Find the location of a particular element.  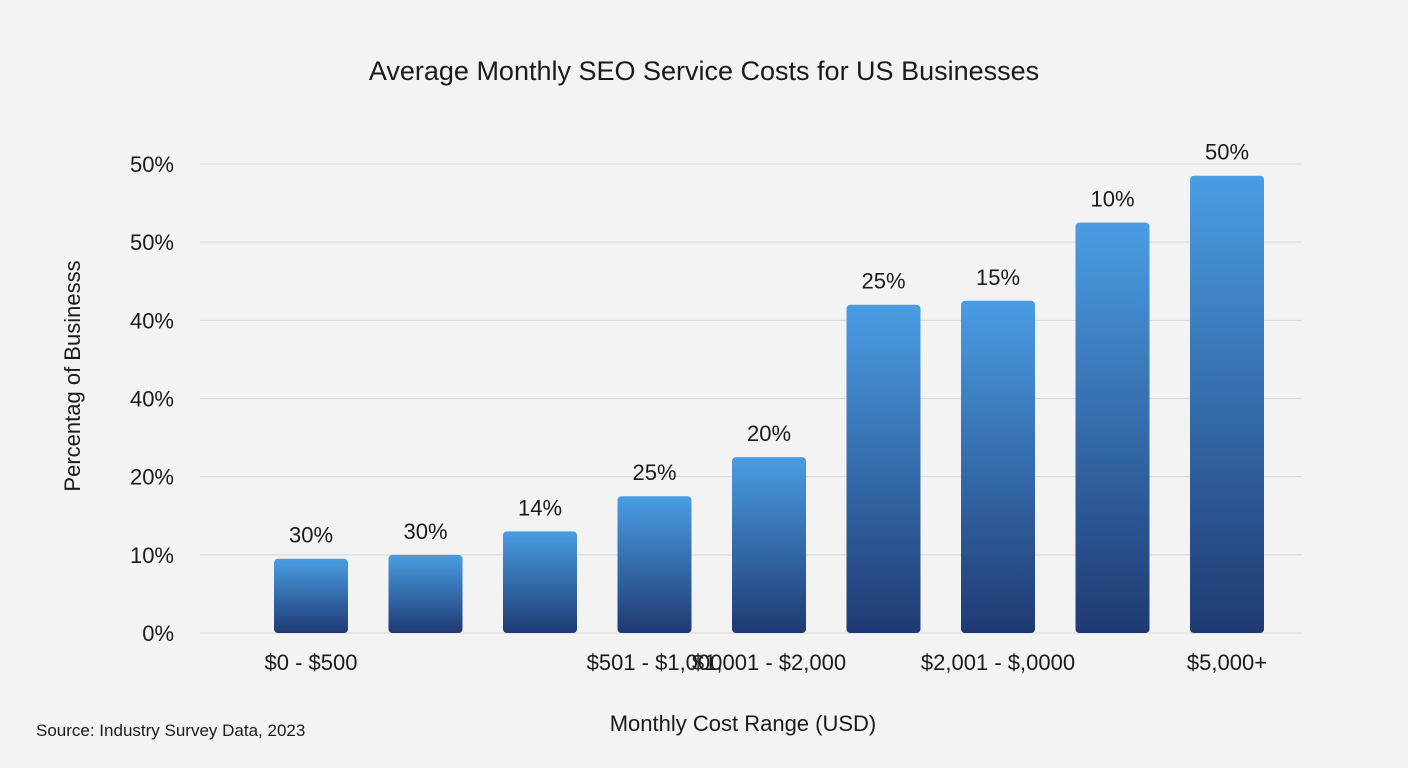

source-note: Source: Industry Survey Data, 2023 is located at coordinates (170, 730).